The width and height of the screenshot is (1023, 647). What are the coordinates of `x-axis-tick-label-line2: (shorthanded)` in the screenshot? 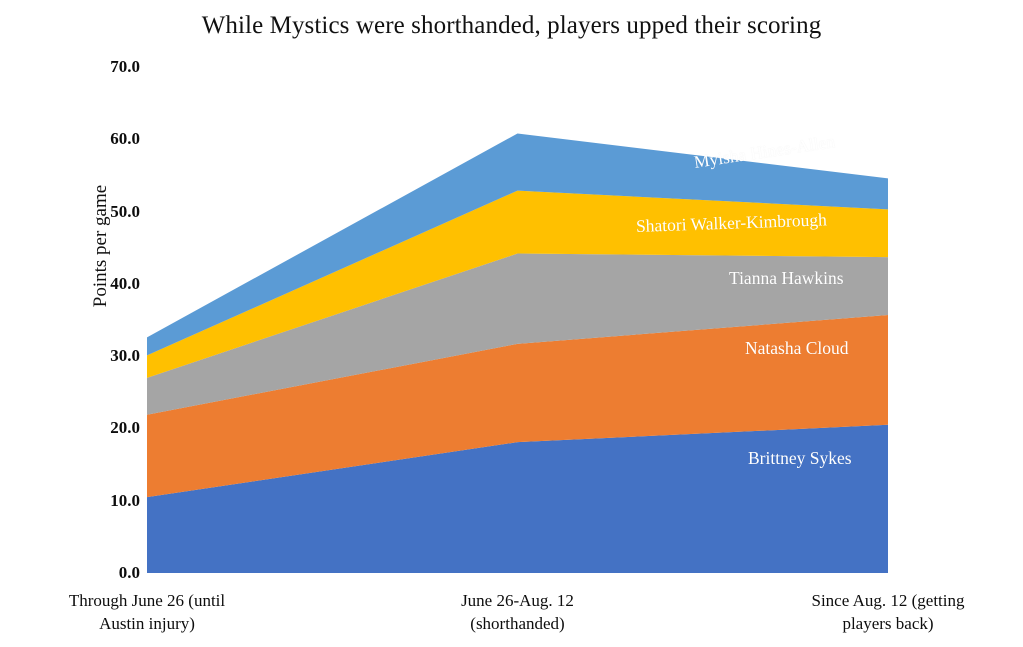 It's located at (517, 623).